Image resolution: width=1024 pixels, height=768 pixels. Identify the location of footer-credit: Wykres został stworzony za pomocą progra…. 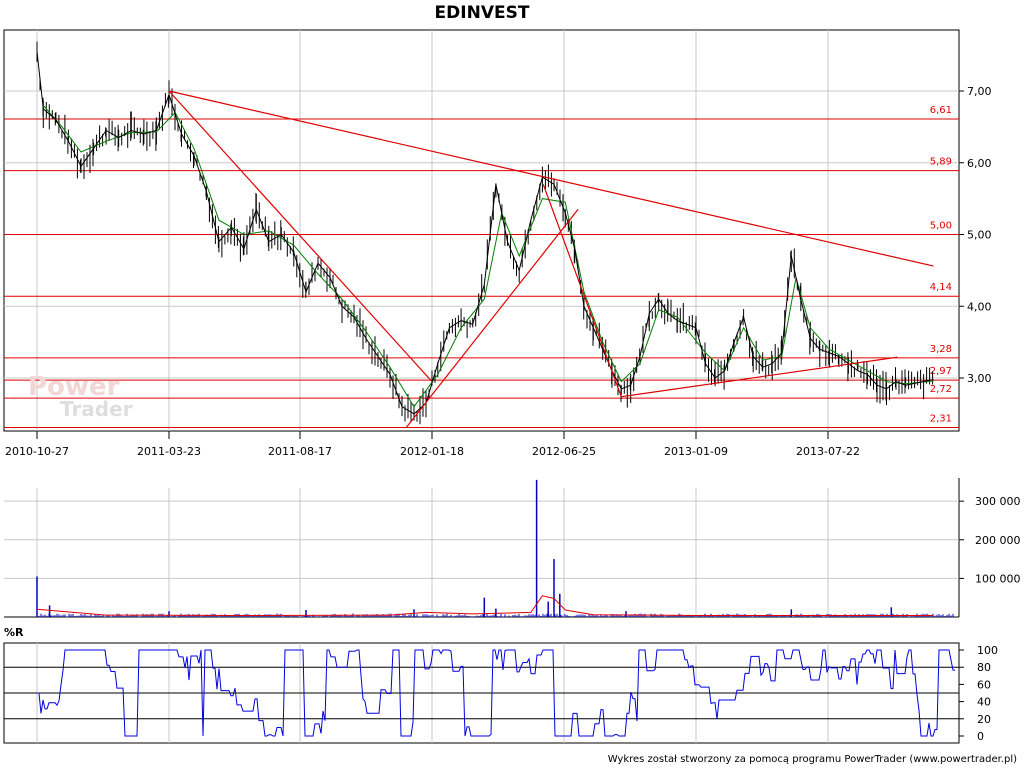
(812, 759).